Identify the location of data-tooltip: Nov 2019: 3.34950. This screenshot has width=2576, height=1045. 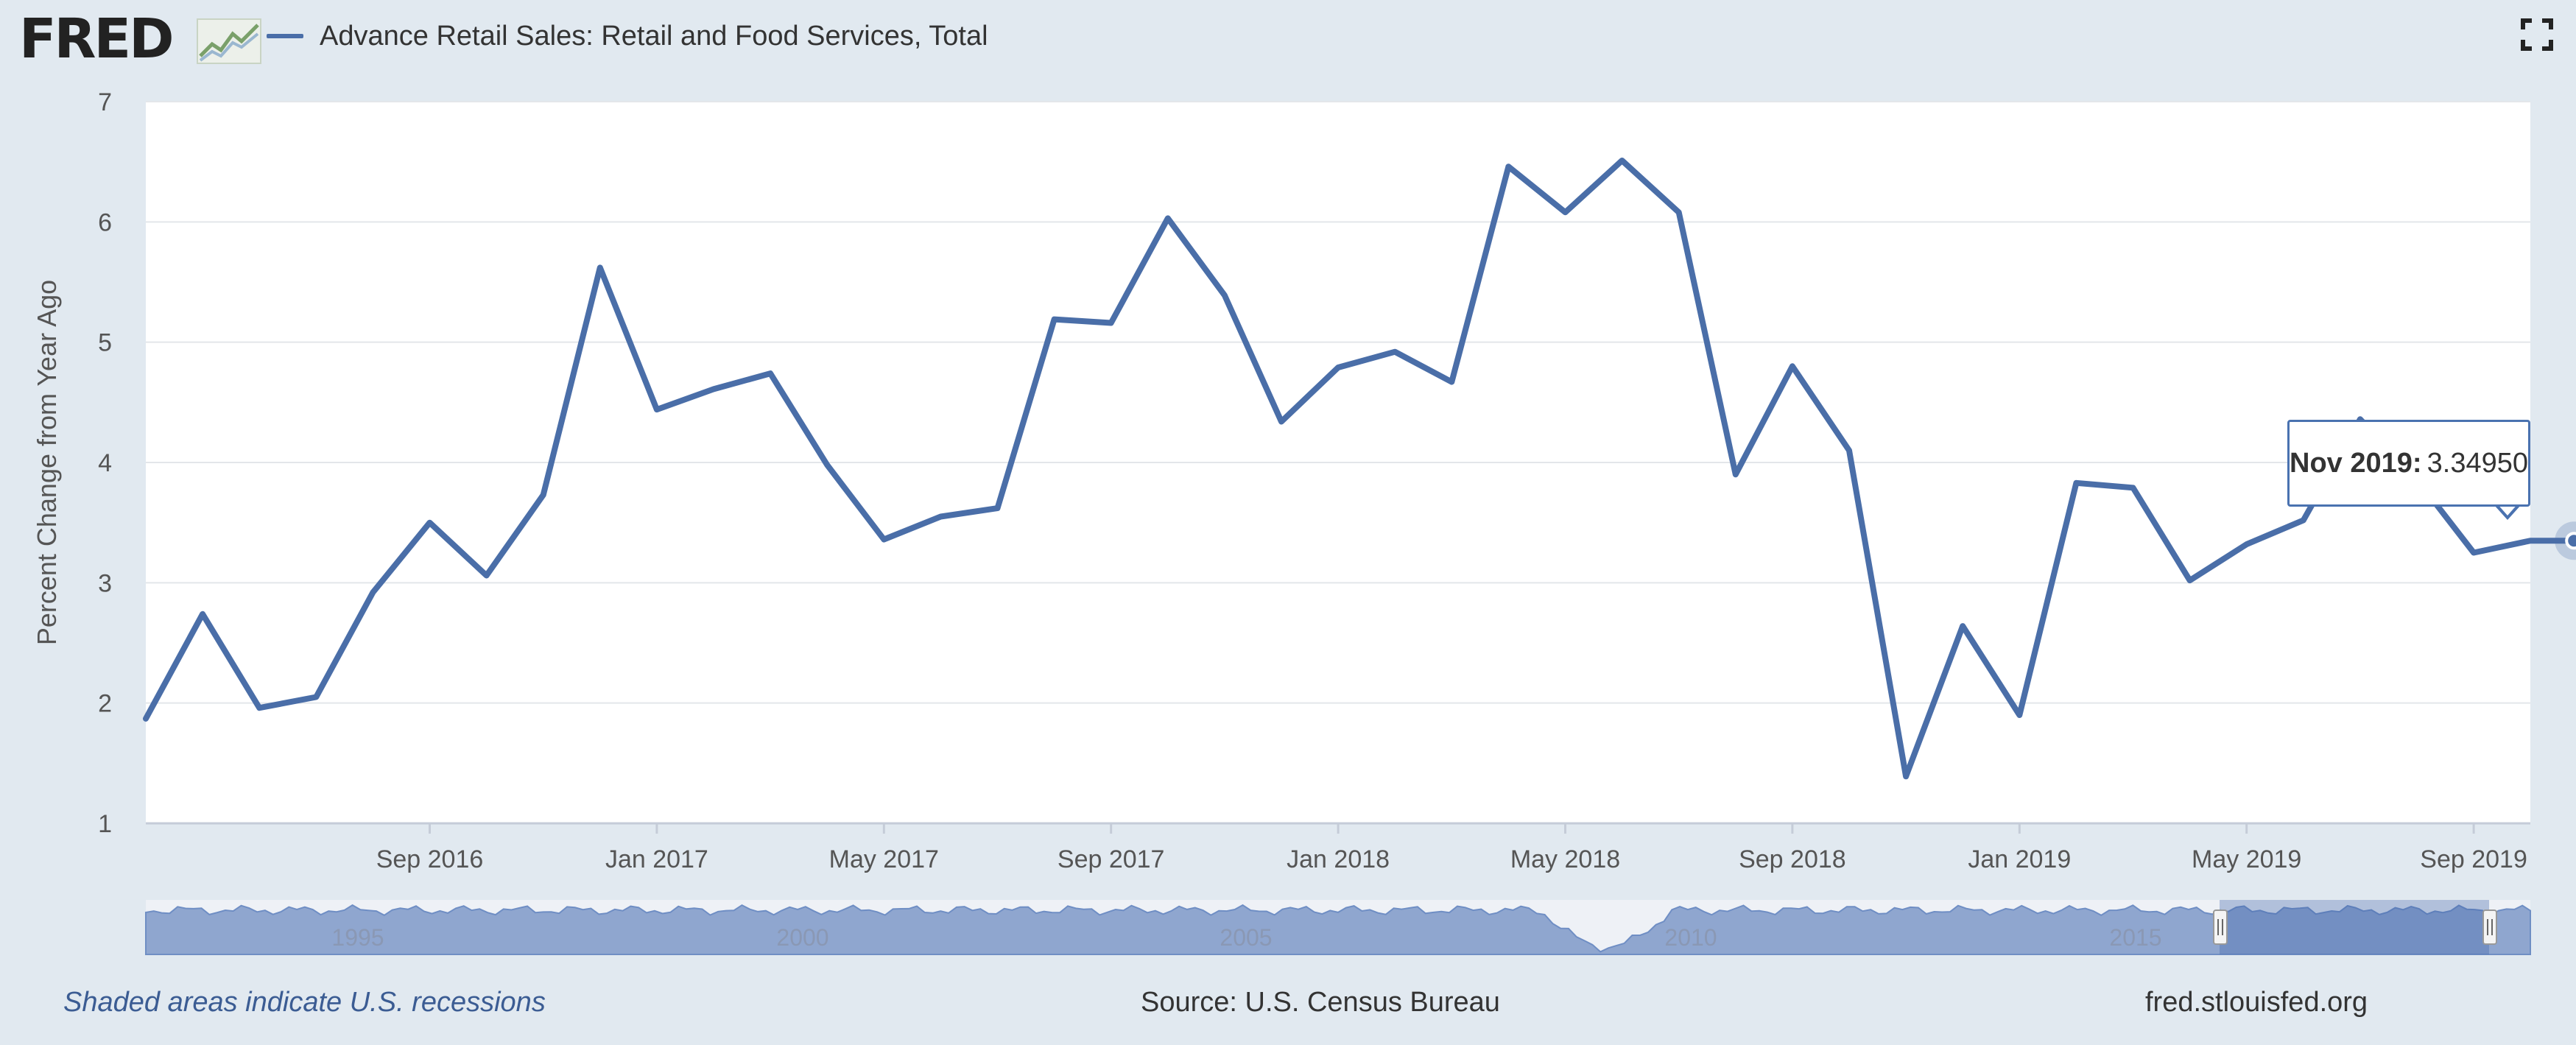
(2408, 463).